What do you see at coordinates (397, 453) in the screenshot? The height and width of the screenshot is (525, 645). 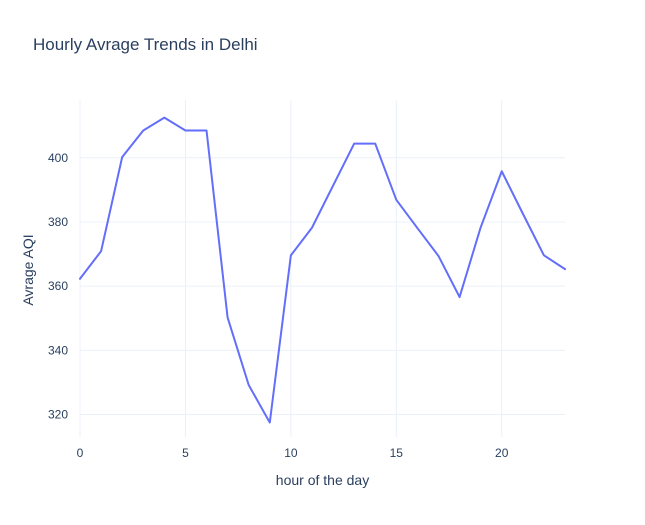 I see `x-tick-label: 15` at bounding box center [397, 453].